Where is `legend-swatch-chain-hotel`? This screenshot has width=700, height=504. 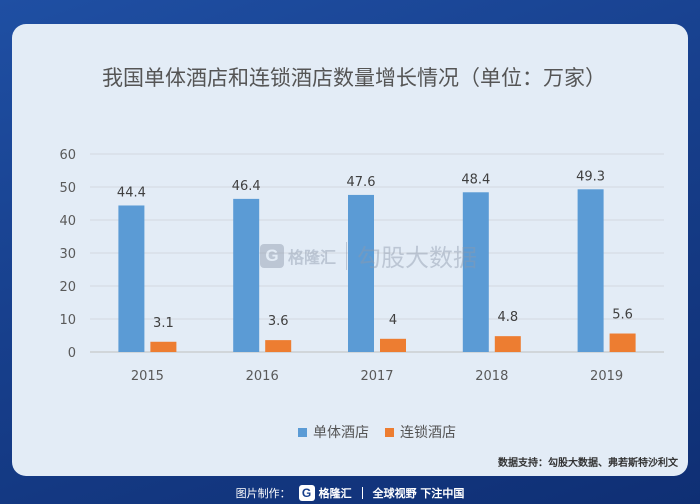
legend-swatch-chain-hotel is located at coordinates (389, 432).